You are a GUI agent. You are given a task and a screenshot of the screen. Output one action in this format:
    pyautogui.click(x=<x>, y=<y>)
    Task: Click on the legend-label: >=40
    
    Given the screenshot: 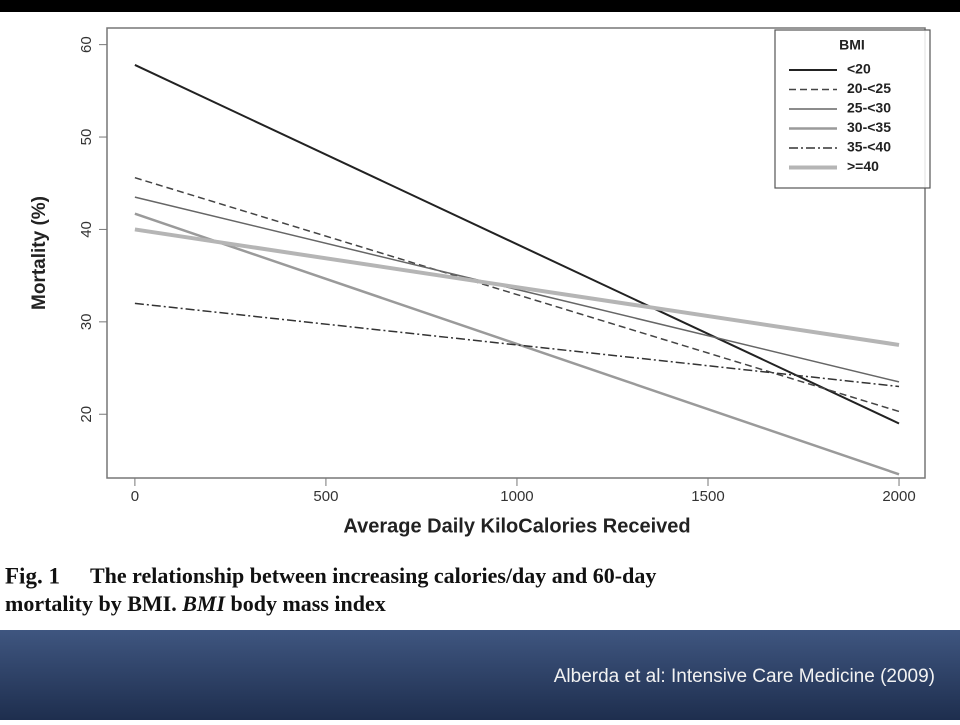 What is the action you would take?
    pyautogui.click(x=863, y=166)
    